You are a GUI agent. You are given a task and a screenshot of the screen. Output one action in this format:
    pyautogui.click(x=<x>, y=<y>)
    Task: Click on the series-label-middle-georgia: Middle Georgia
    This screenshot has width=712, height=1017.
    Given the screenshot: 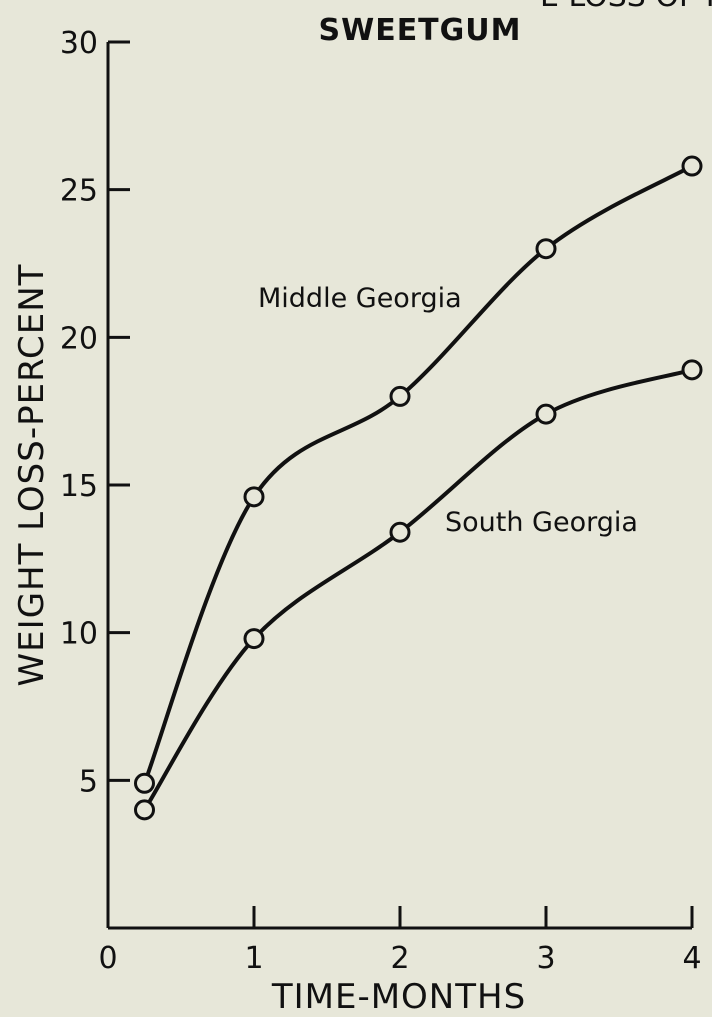 What is the action you would take?
    pyautogui.click(x=360, y=298)
    